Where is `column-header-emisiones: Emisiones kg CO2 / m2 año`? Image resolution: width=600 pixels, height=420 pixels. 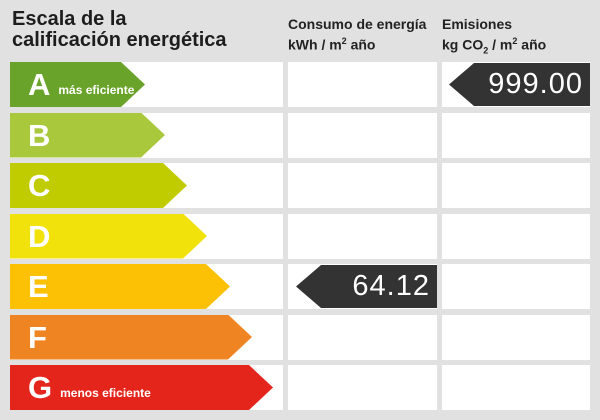 column-header-emisiones: Emisiones kg CO2 / m2 año is located at coordinates (494, 37).